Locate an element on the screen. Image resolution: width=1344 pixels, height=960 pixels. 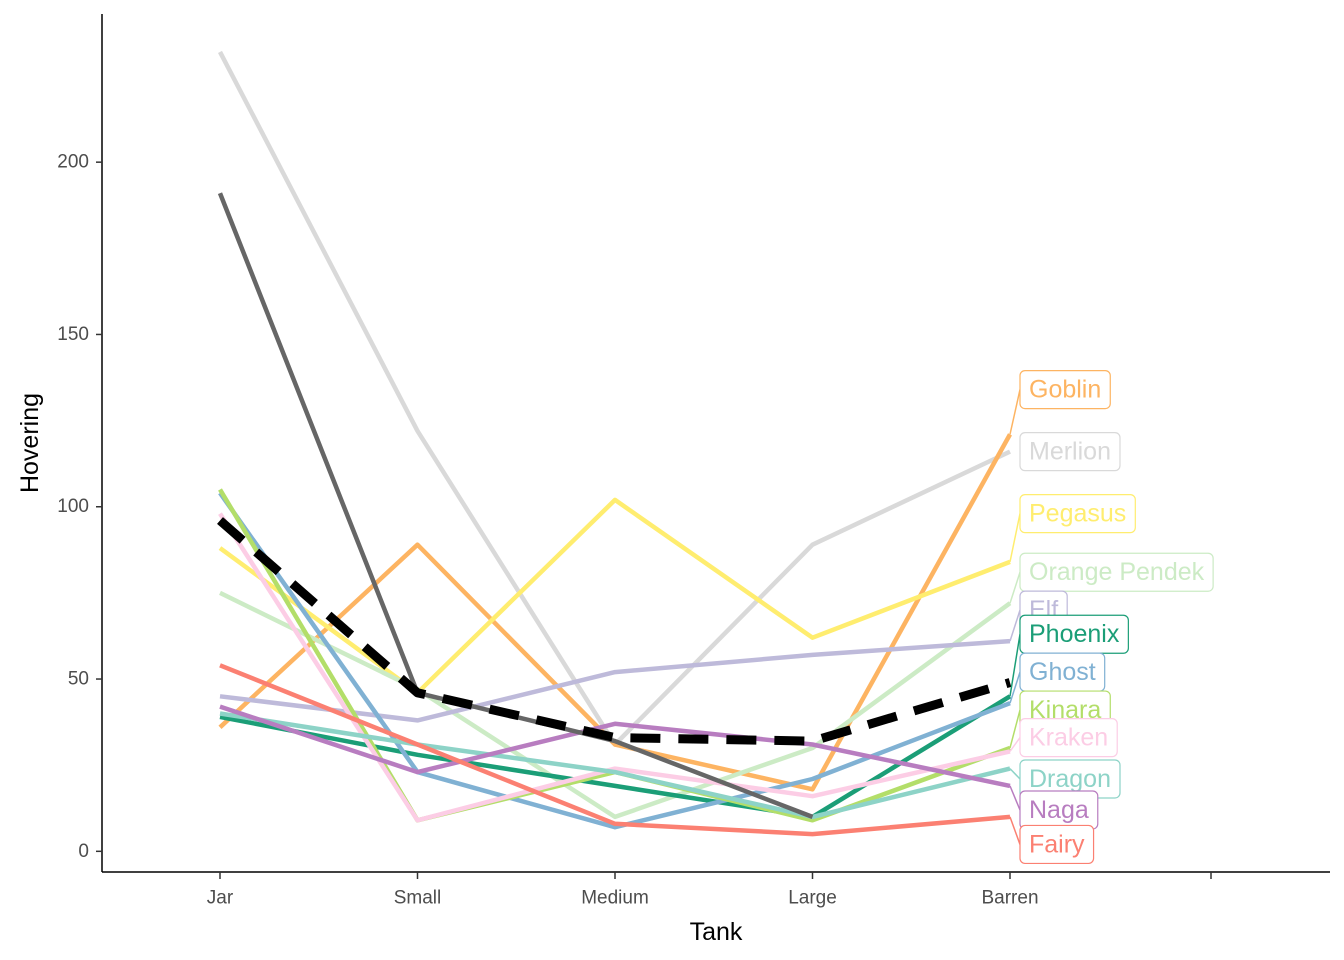
series-label-text: Orange Pendek is located at coordinates (1117, 572).